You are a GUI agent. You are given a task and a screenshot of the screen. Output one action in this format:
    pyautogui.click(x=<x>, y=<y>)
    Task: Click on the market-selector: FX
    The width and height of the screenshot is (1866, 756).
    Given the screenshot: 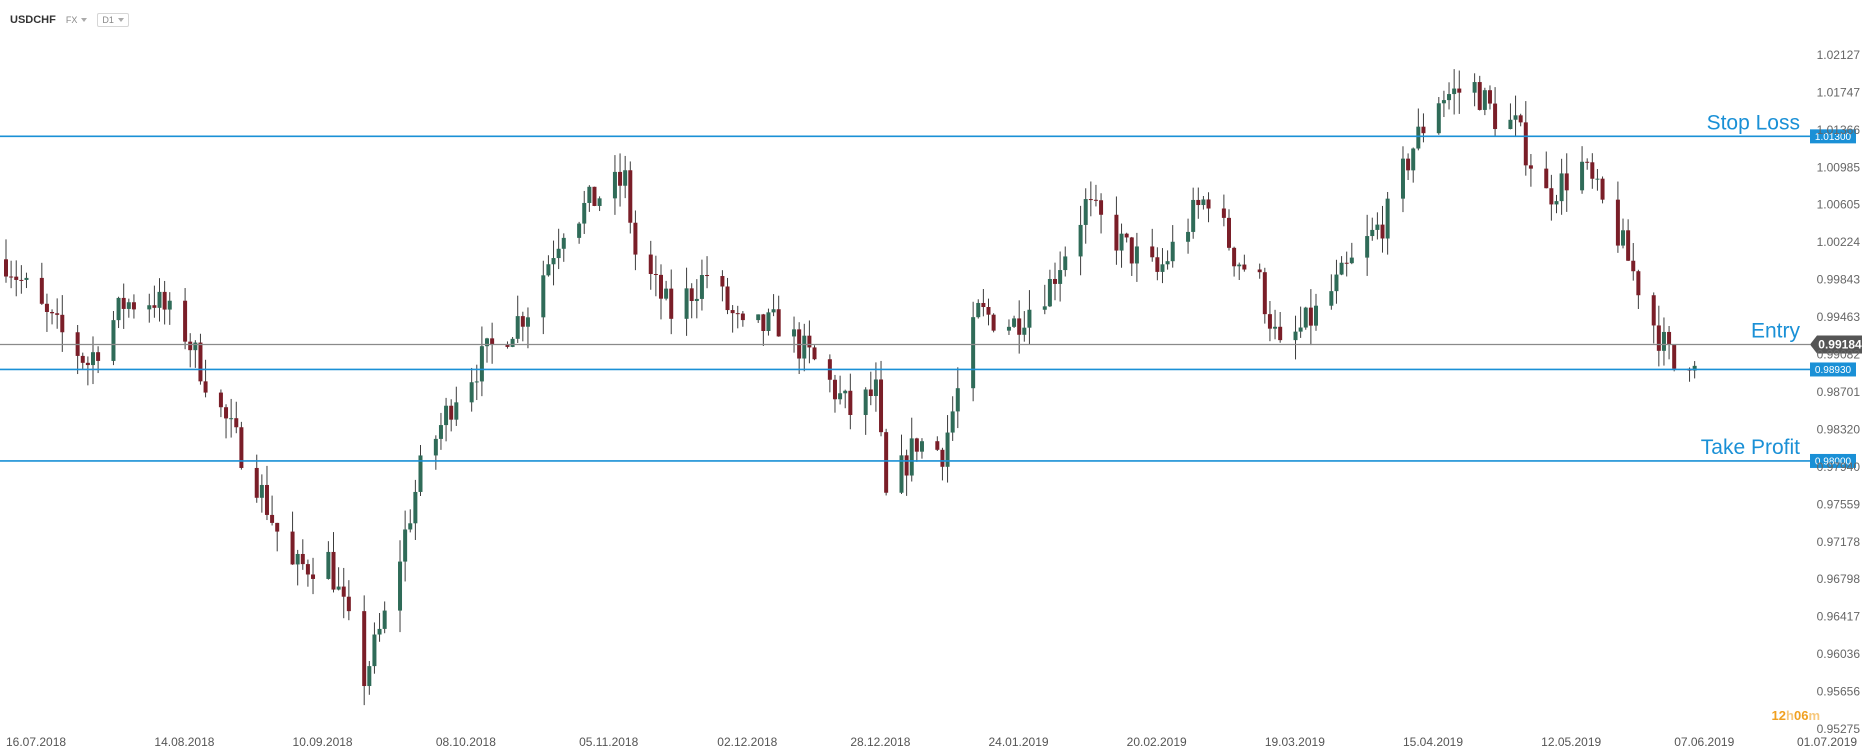 What is the action you would take?
    pyautogui.click(x=77, y=20)
    